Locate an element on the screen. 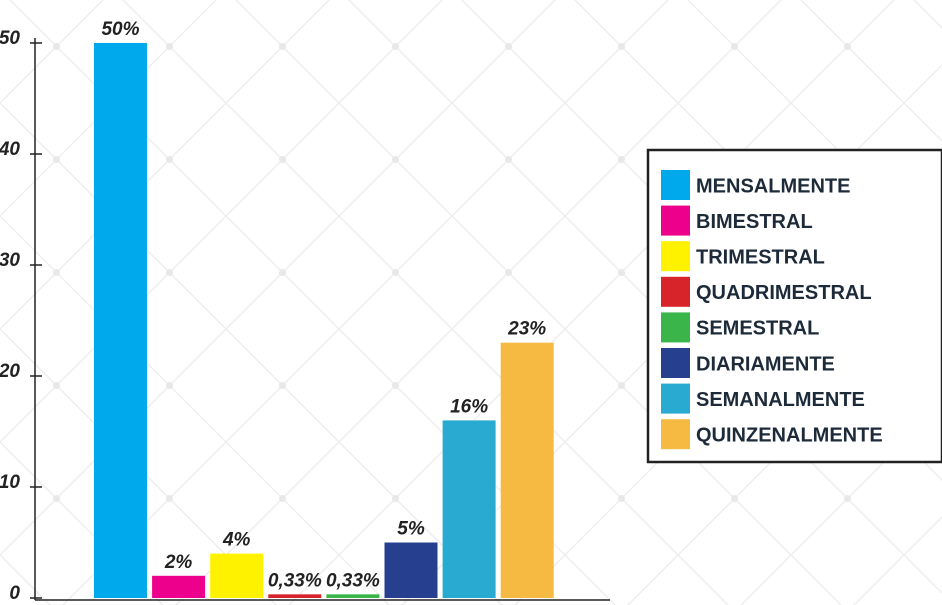  legend-label: DIARIAMENTE is located at coordinates (765, 364).